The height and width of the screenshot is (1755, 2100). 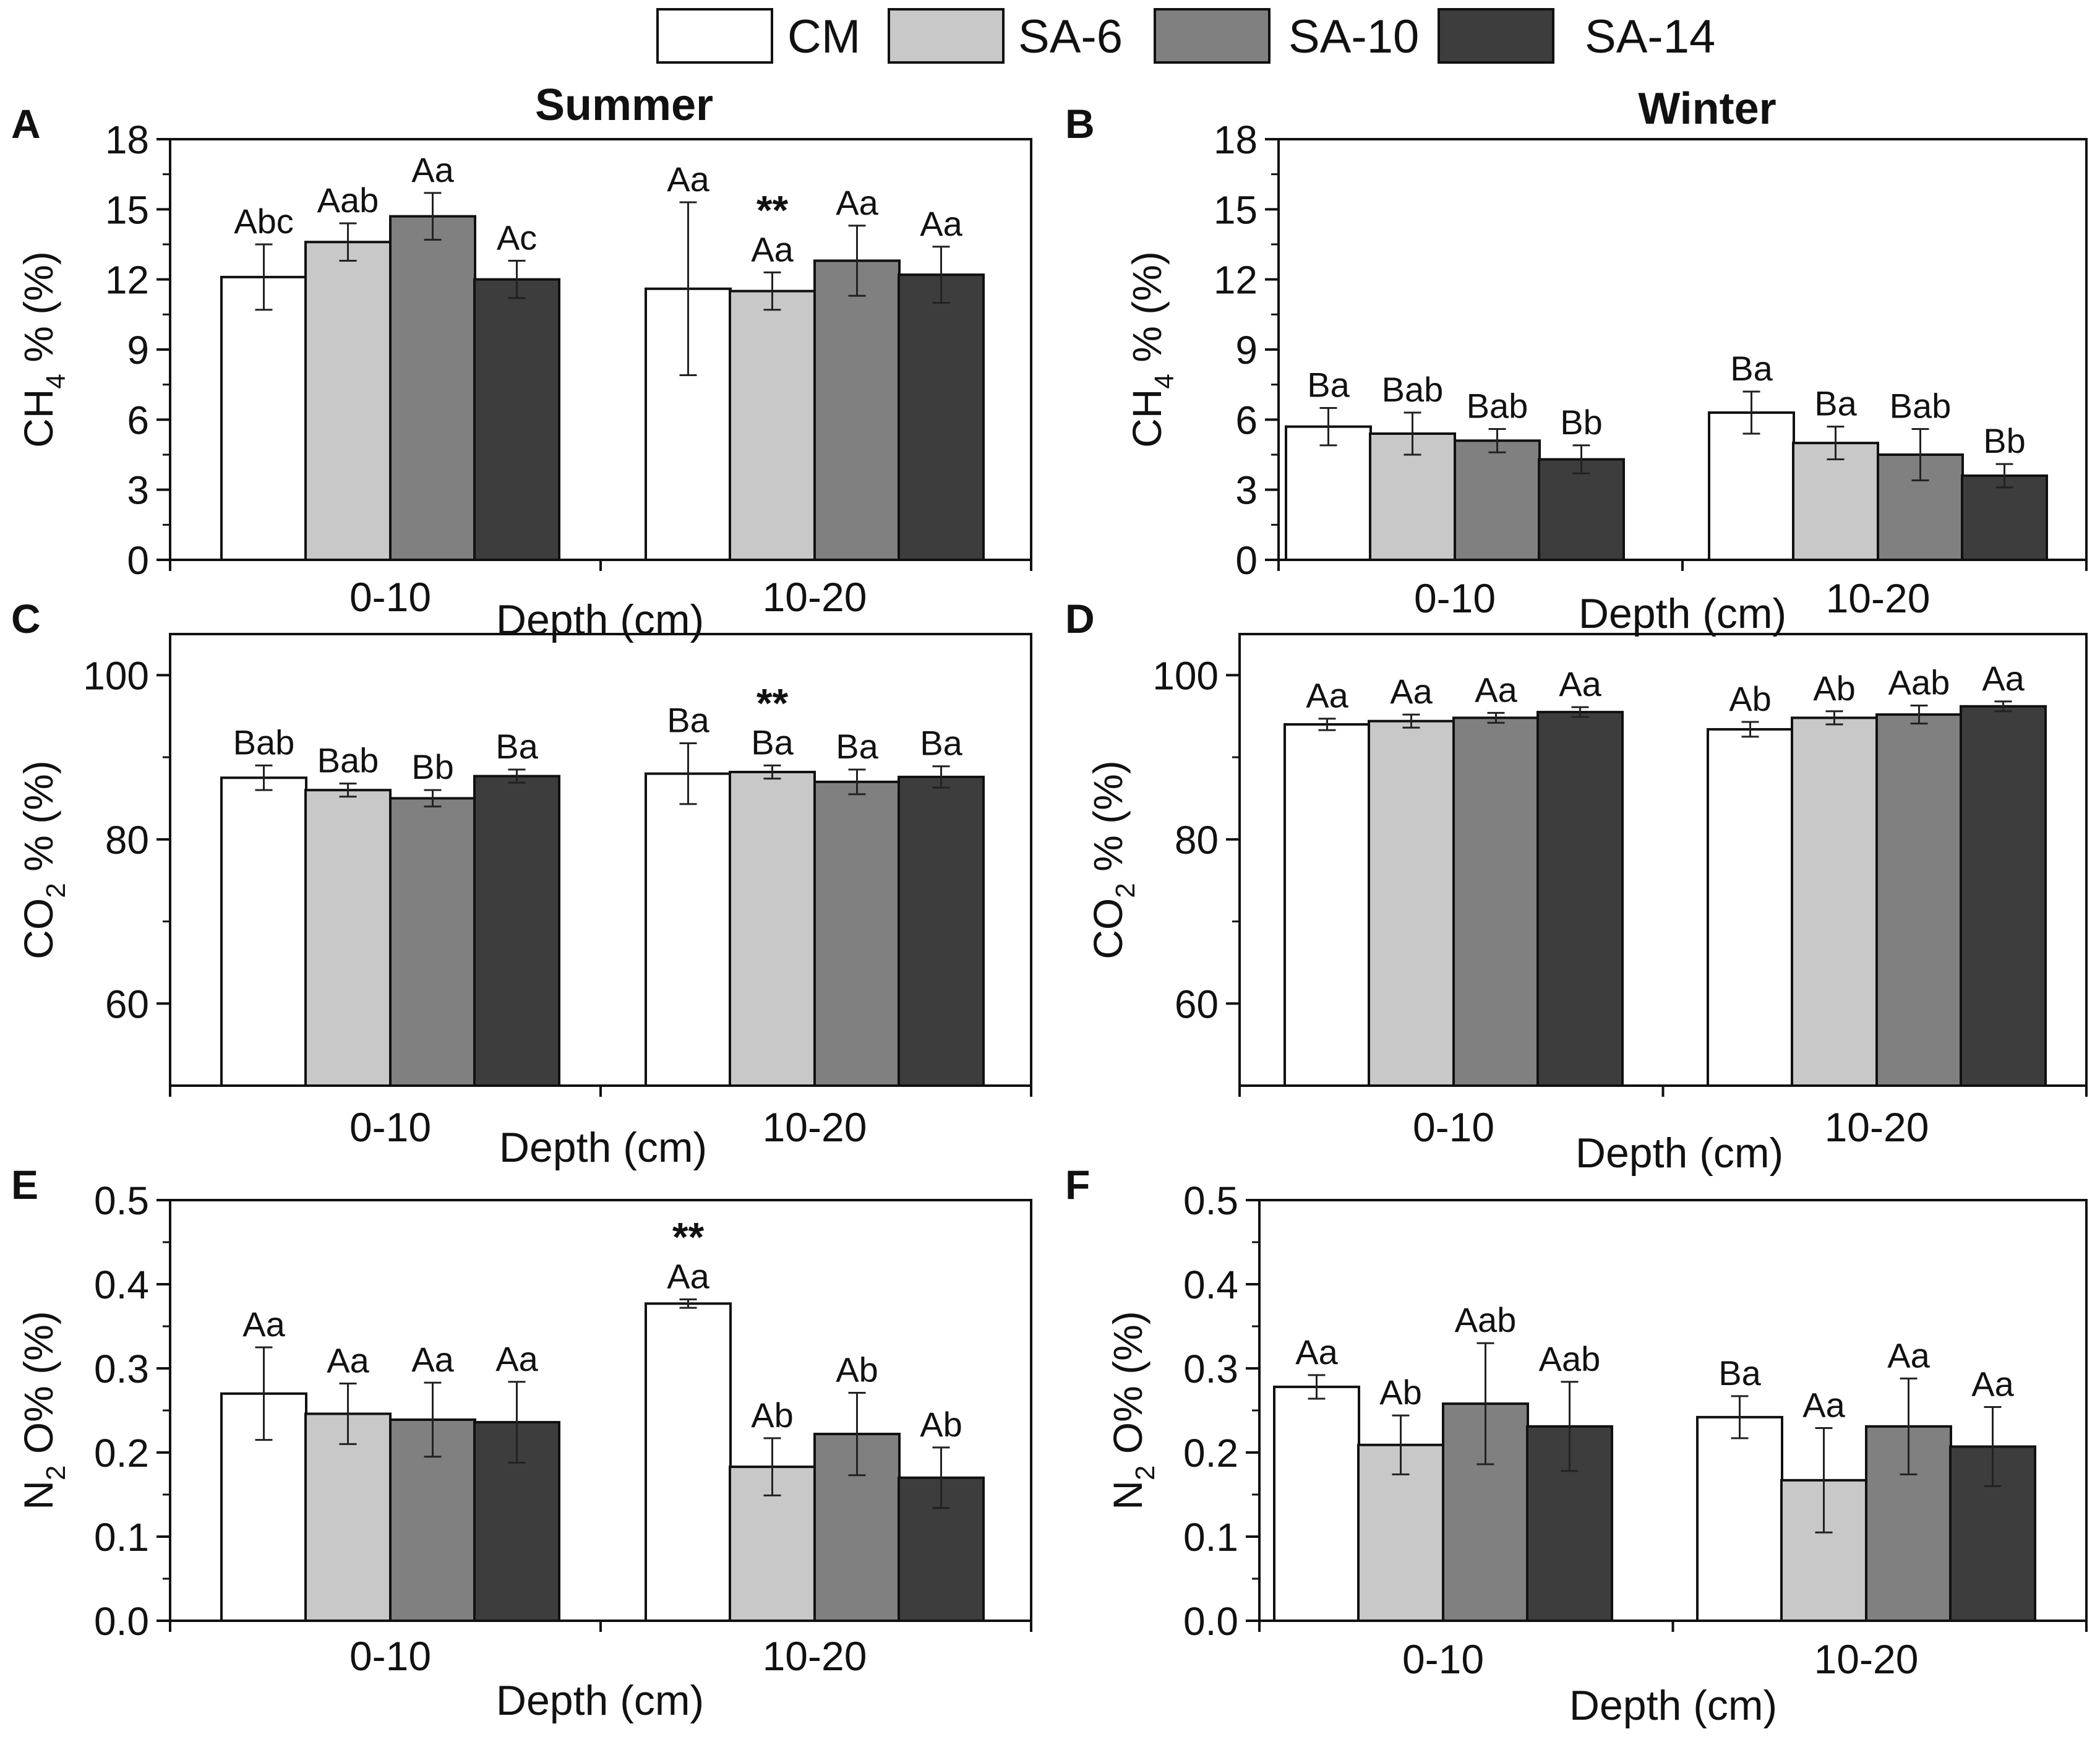 I want to click on y-tick-label: 3, so click(x=1246, y=491).